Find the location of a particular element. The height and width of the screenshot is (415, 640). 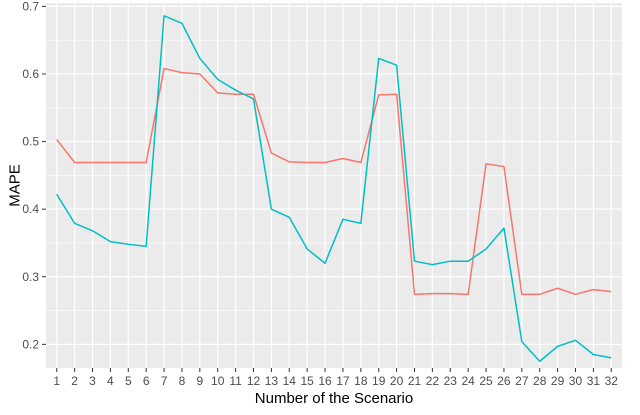

y-tick-label: 0.6 is located at coordinates (30, 74).